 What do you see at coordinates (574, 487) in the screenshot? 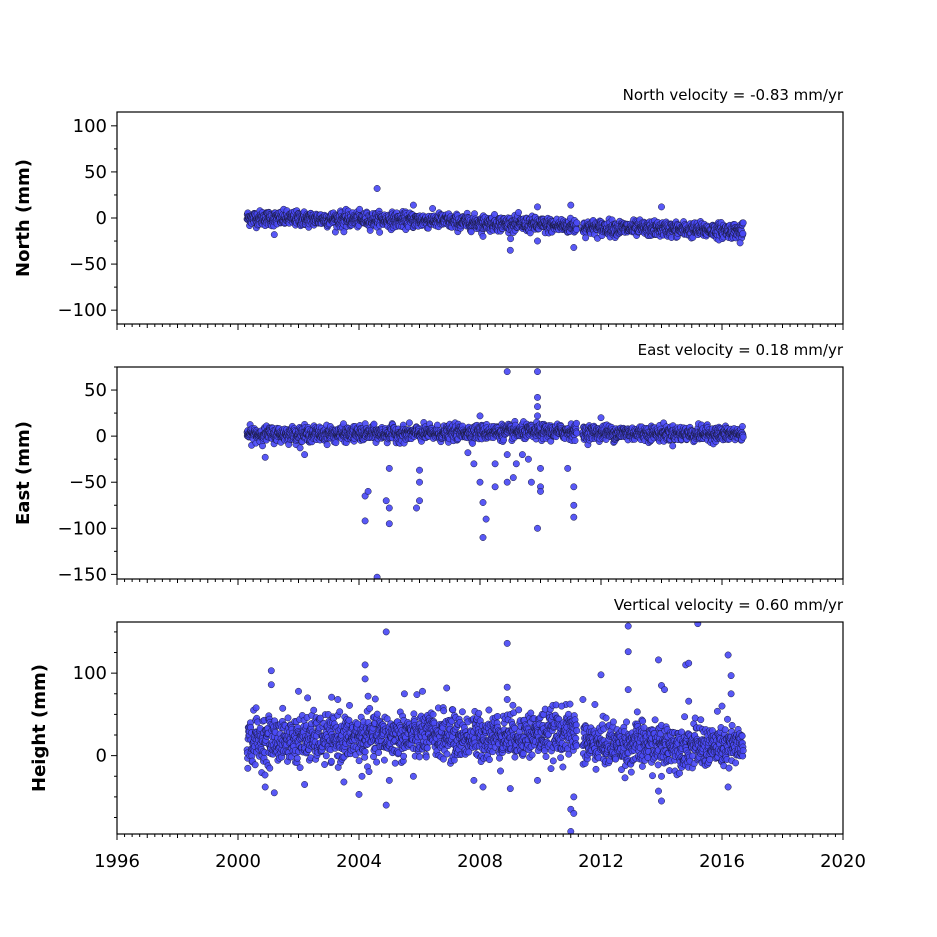
I see `east-point-1978` at bounding box center [574, 487].